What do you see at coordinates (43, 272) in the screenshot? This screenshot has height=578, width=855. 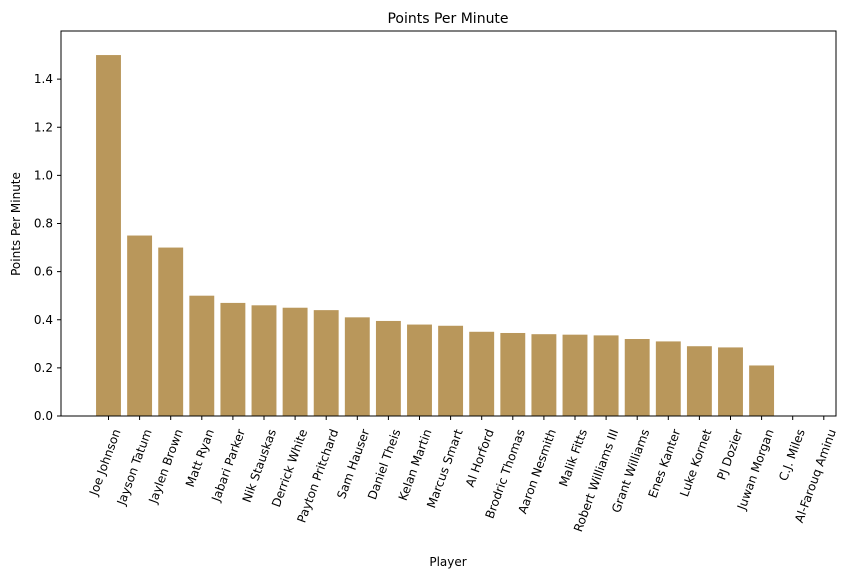 I see `y-tick-label: 0.6` at bounding box center [43, 272].